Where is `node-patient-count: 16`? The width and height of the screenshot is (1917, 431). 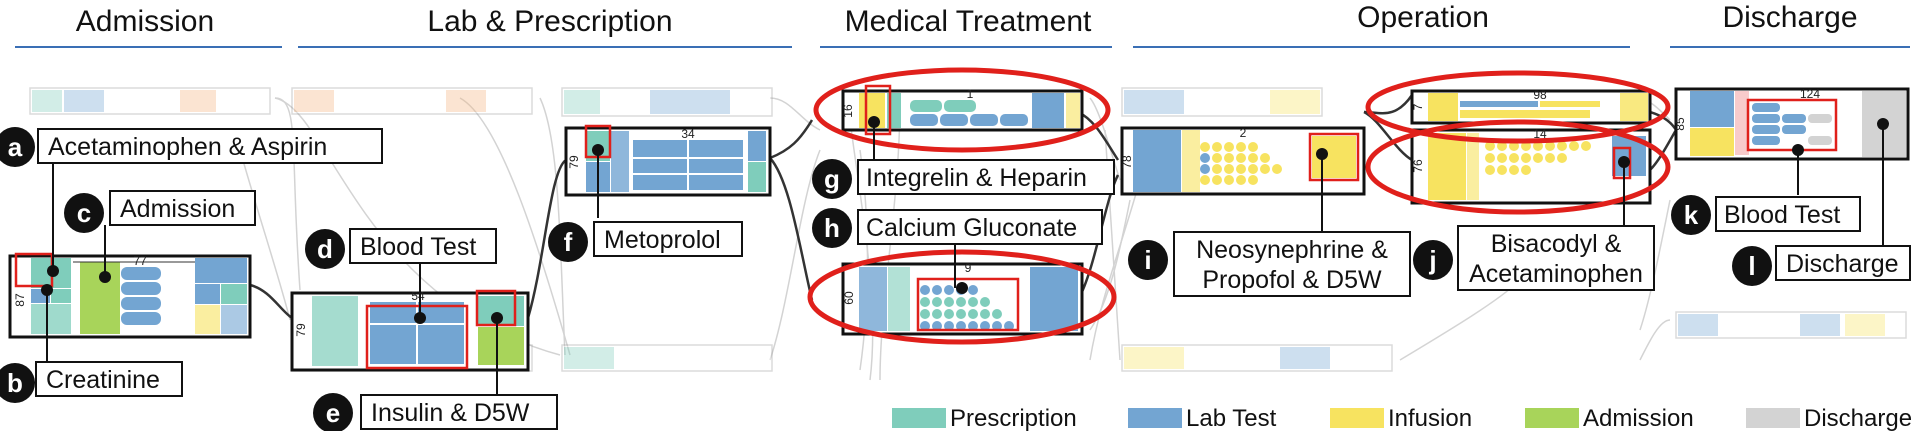 node-patient-count: 16 is located at coordinates (848, 111).